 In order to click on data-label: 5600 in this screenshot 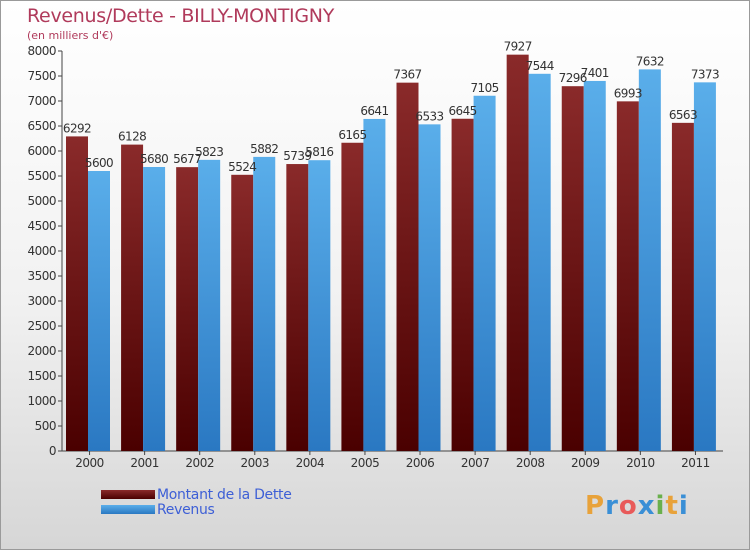, I will do `click(99, 163)`.